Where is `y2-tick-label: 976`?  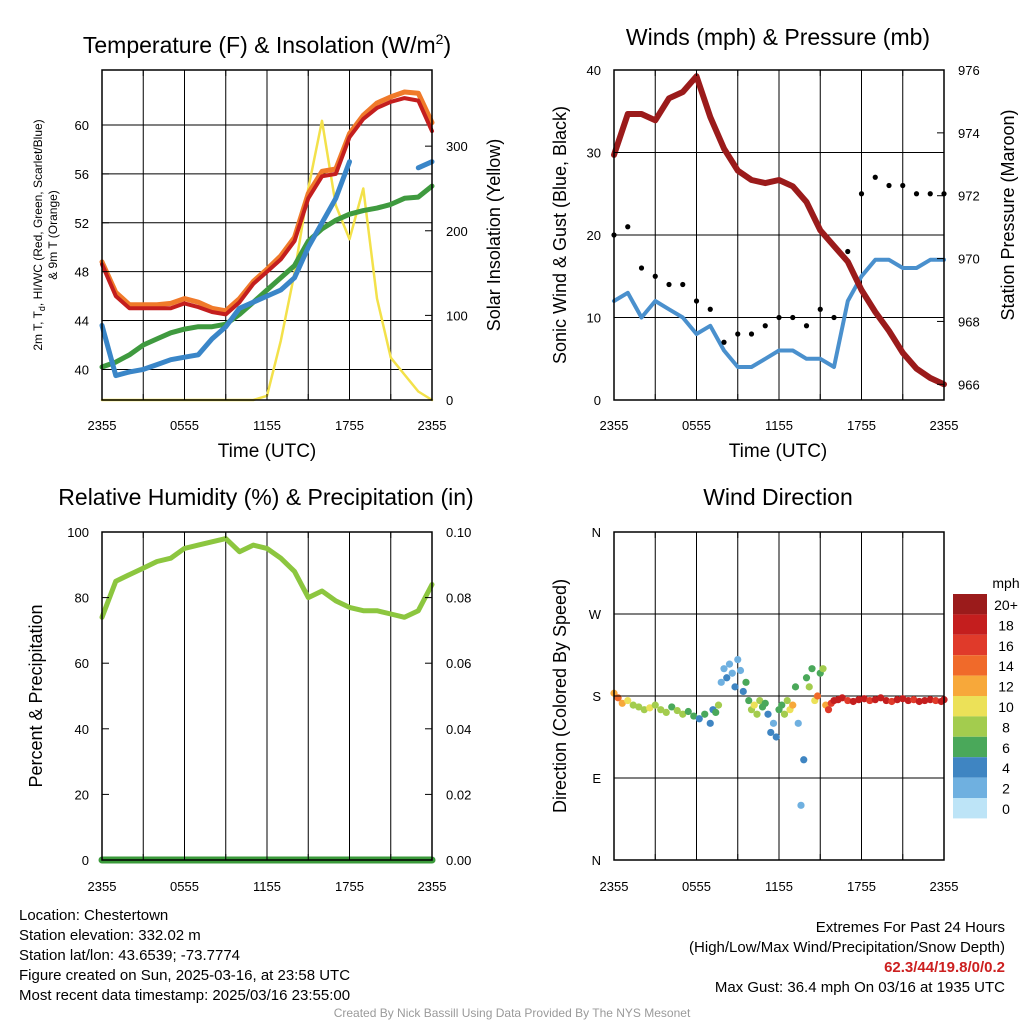
y2-tick-label: 976 is located at coordinates (969, 70).